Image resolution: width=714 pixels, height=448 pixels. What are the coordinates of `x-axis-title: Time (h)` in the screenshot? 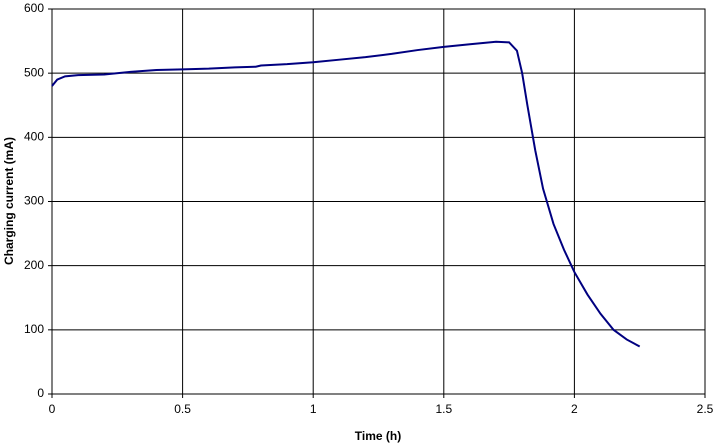 It's located at (378, 436).